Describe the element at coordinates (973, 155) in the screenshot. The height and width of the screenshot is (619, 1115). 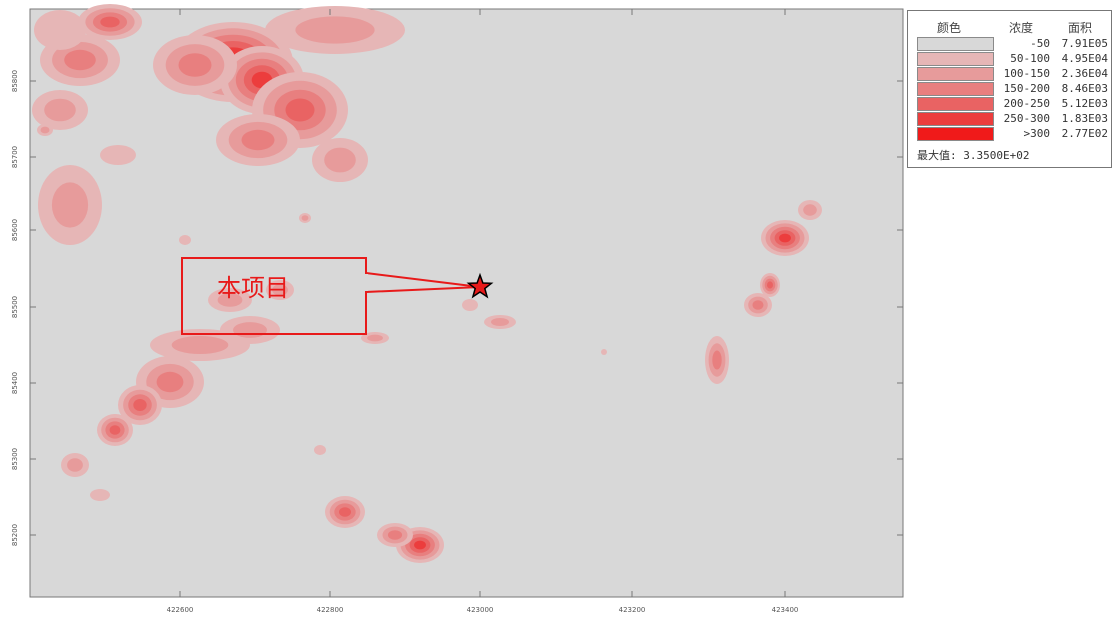
I see `legend-max-value: 最大值: 3.3500E+02` at that location.